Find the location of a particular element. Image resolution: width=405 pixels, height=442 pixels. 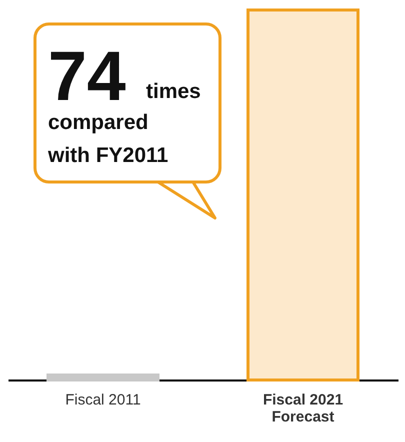

annotation: 74 times compared with FY2011 is located at coordinates (124, 102).